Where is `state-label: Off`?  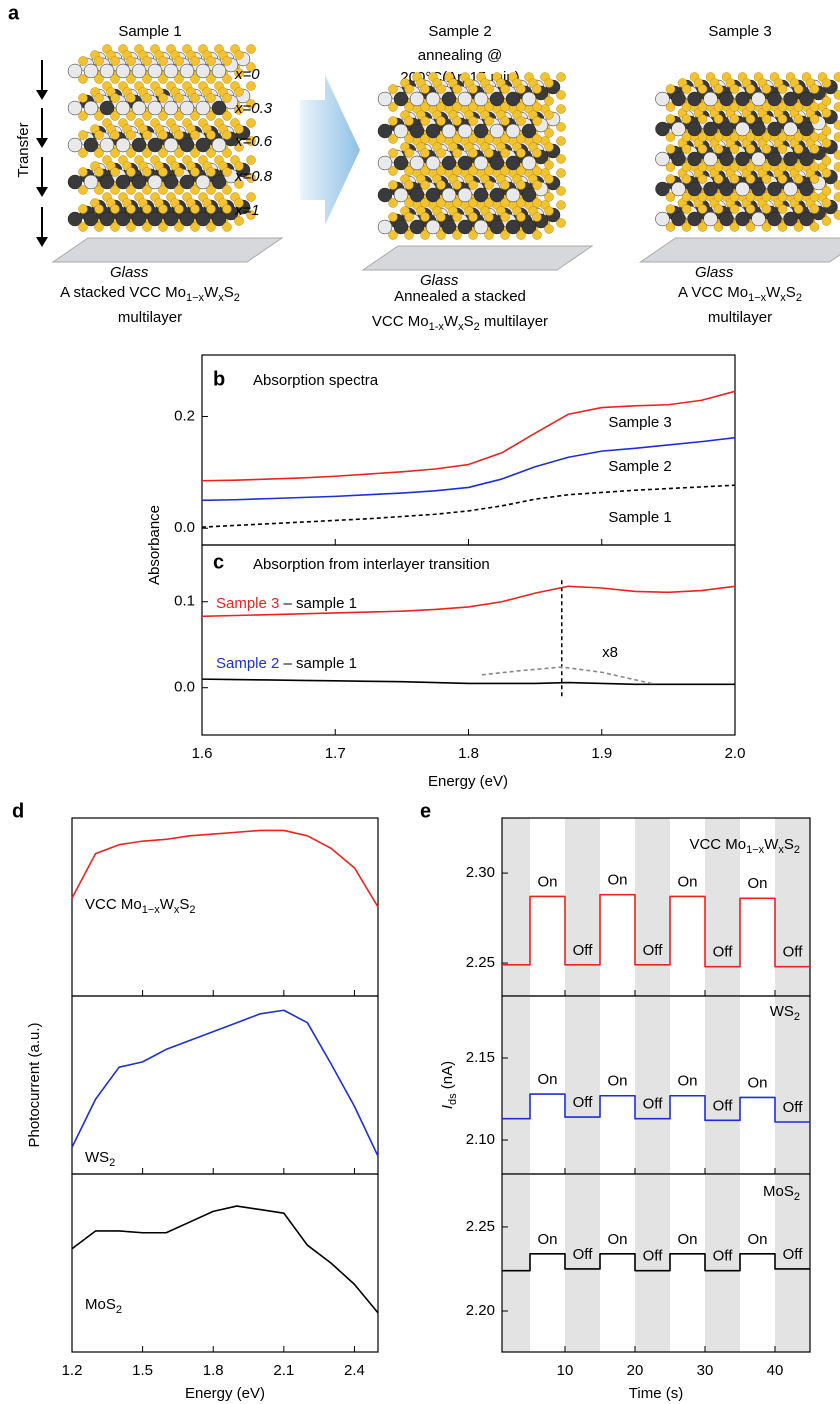
state-label: Off is located at coordinates (793, 1107).